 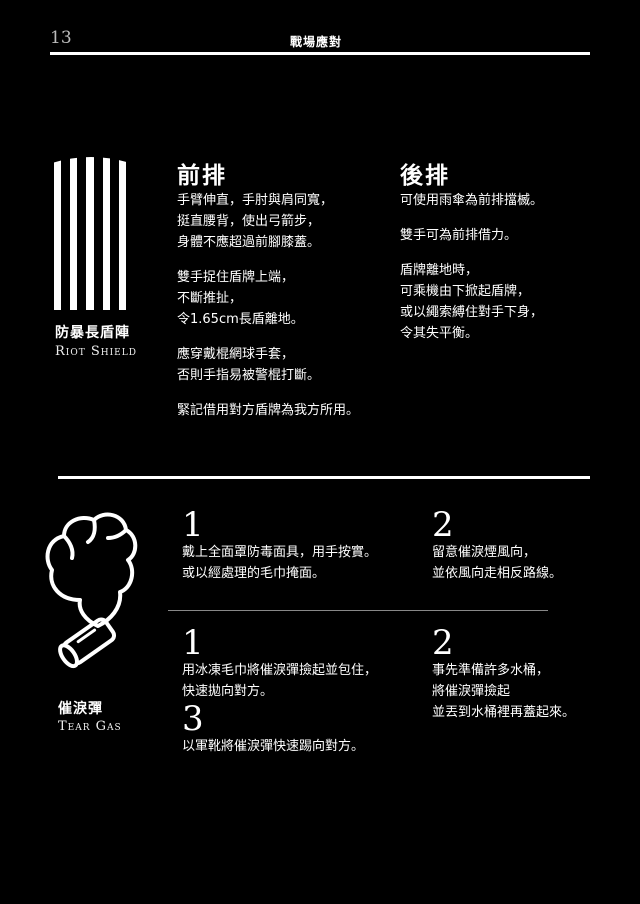 What do you see at coordinates (193, 719) in the screenshot?
I see `tip-number: 3` at bounding box center [193, 719].